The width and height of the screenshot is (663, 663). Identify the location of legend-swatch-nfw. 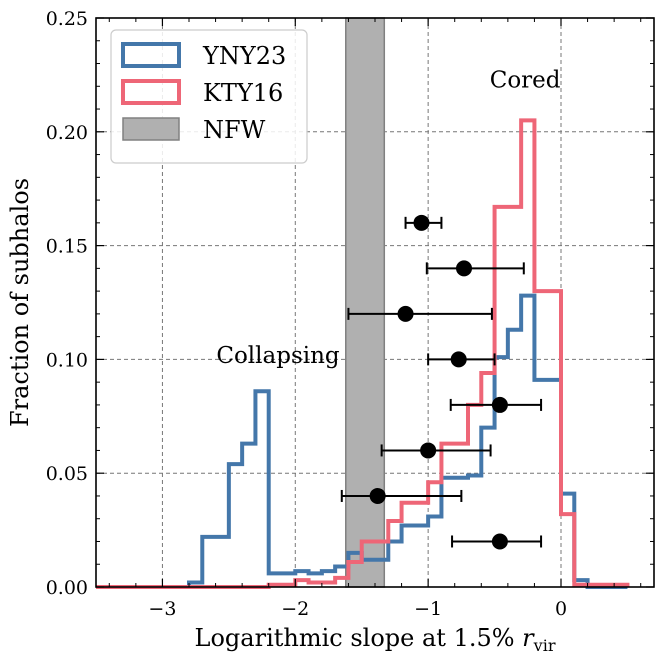
(151, 129).